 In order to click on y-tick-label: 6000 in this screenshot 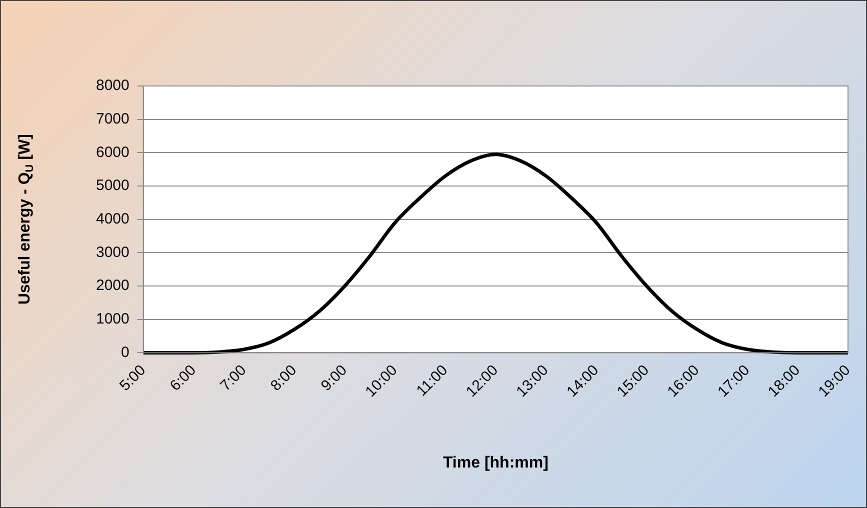, I will do `click(113, 152)`.